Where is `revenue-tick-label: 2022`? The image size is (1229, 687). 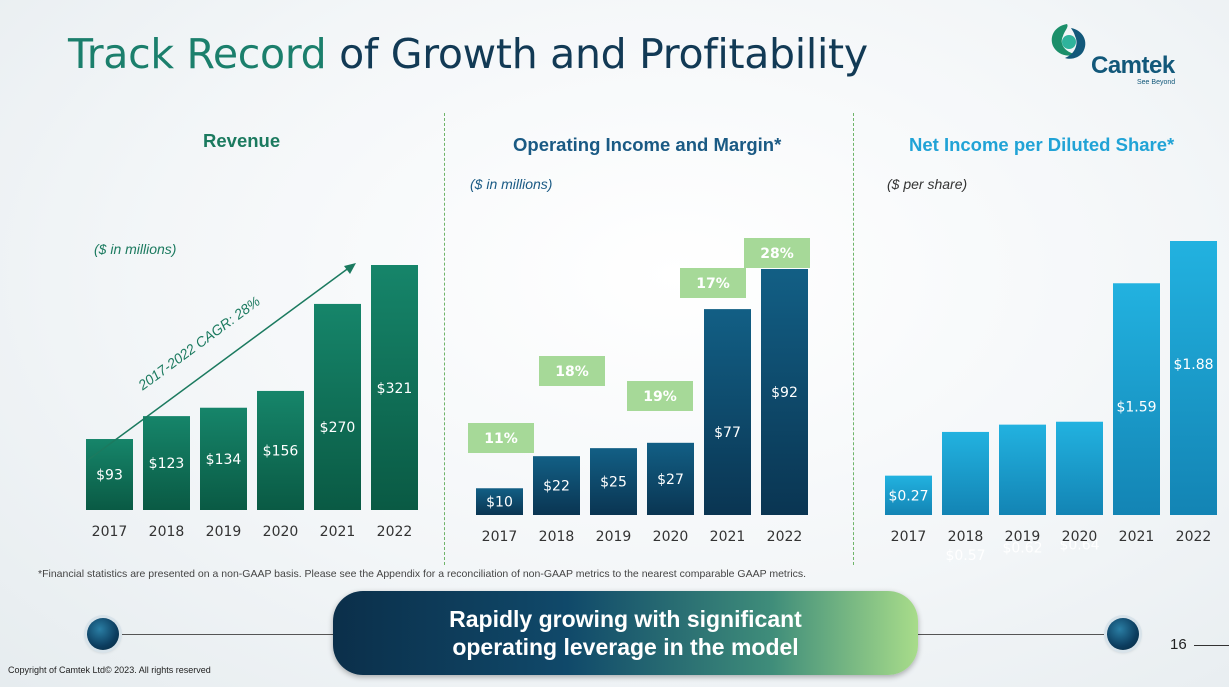
revenue-tick-label: 2022 is located at coordinates (395, 532).